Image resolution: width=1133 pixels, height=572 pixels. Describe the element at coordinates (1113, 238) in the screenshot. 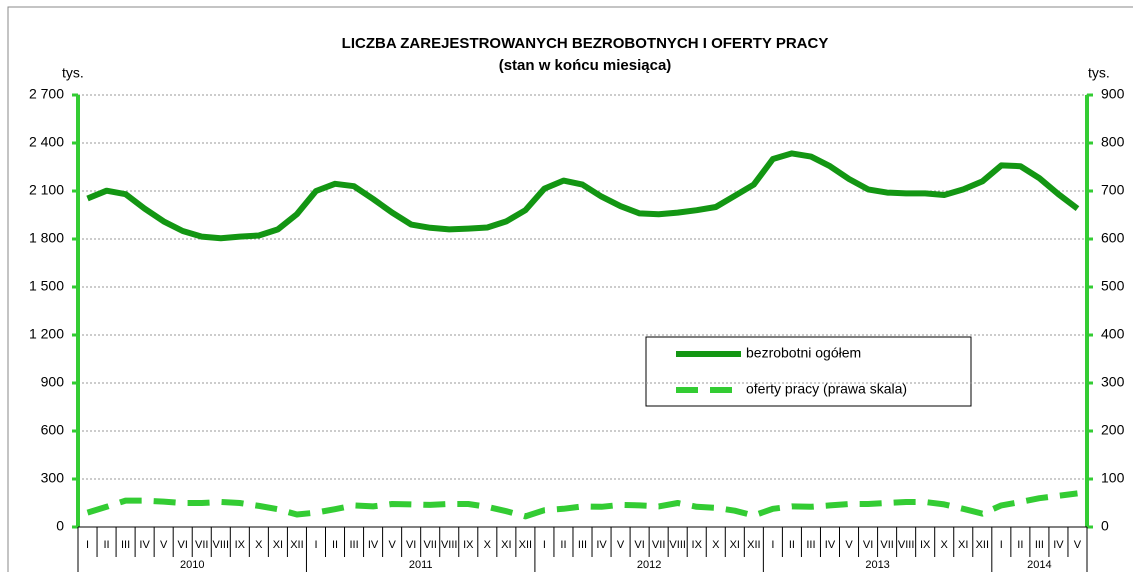

I see `y2-tick-label: 600` at that location.